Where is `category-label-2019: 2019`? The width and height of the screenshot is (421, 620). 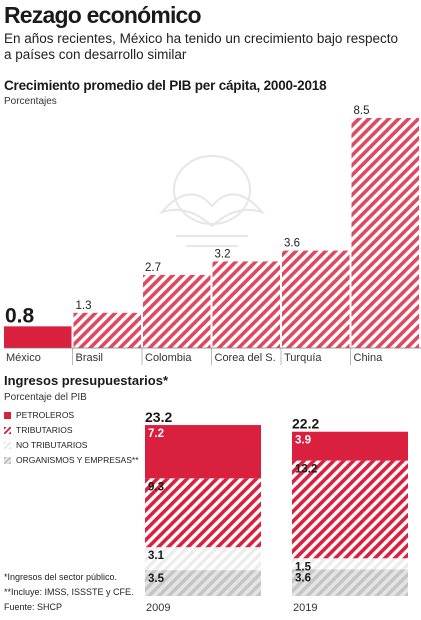
category-label-2019: 2019 is located at coordinates (305, 608).